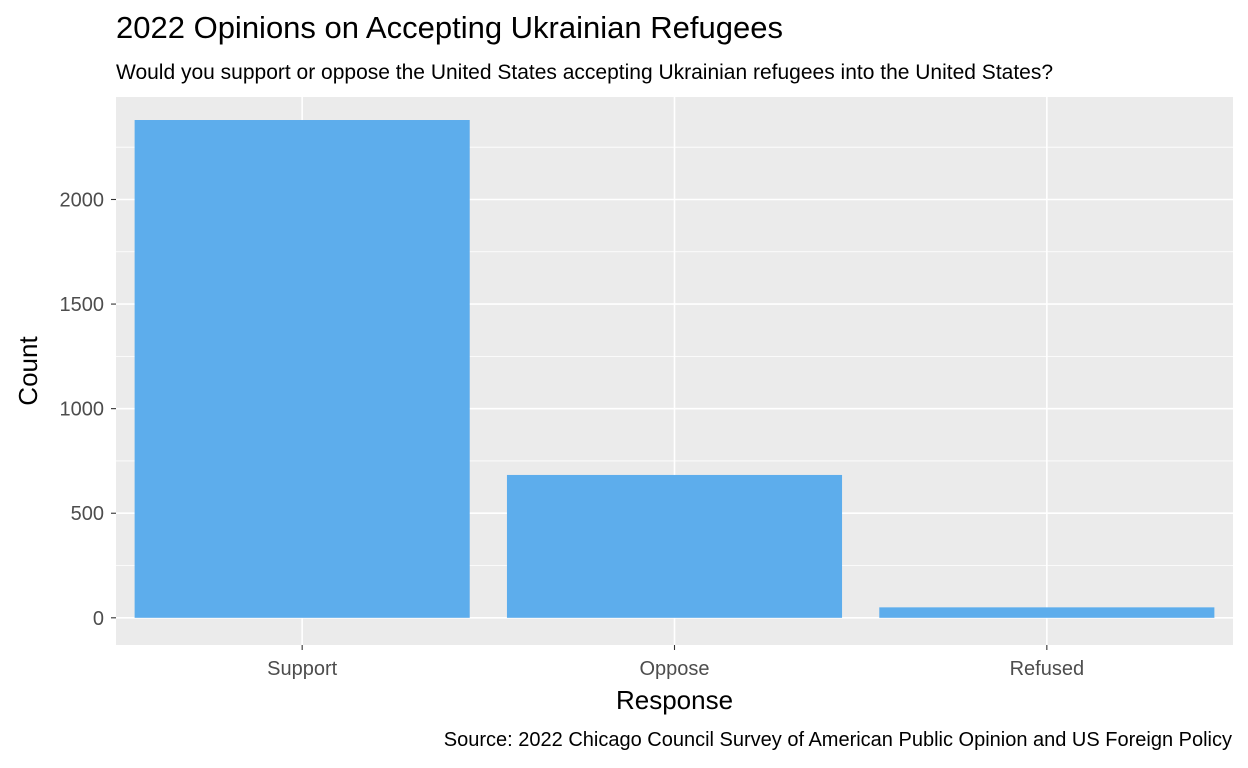 This screenshot has height=768, width=1248. What do you see at coordinates (674, 700) in the screenshot?
I see `x-axis-title: Response` at bounding box center [674, 700].